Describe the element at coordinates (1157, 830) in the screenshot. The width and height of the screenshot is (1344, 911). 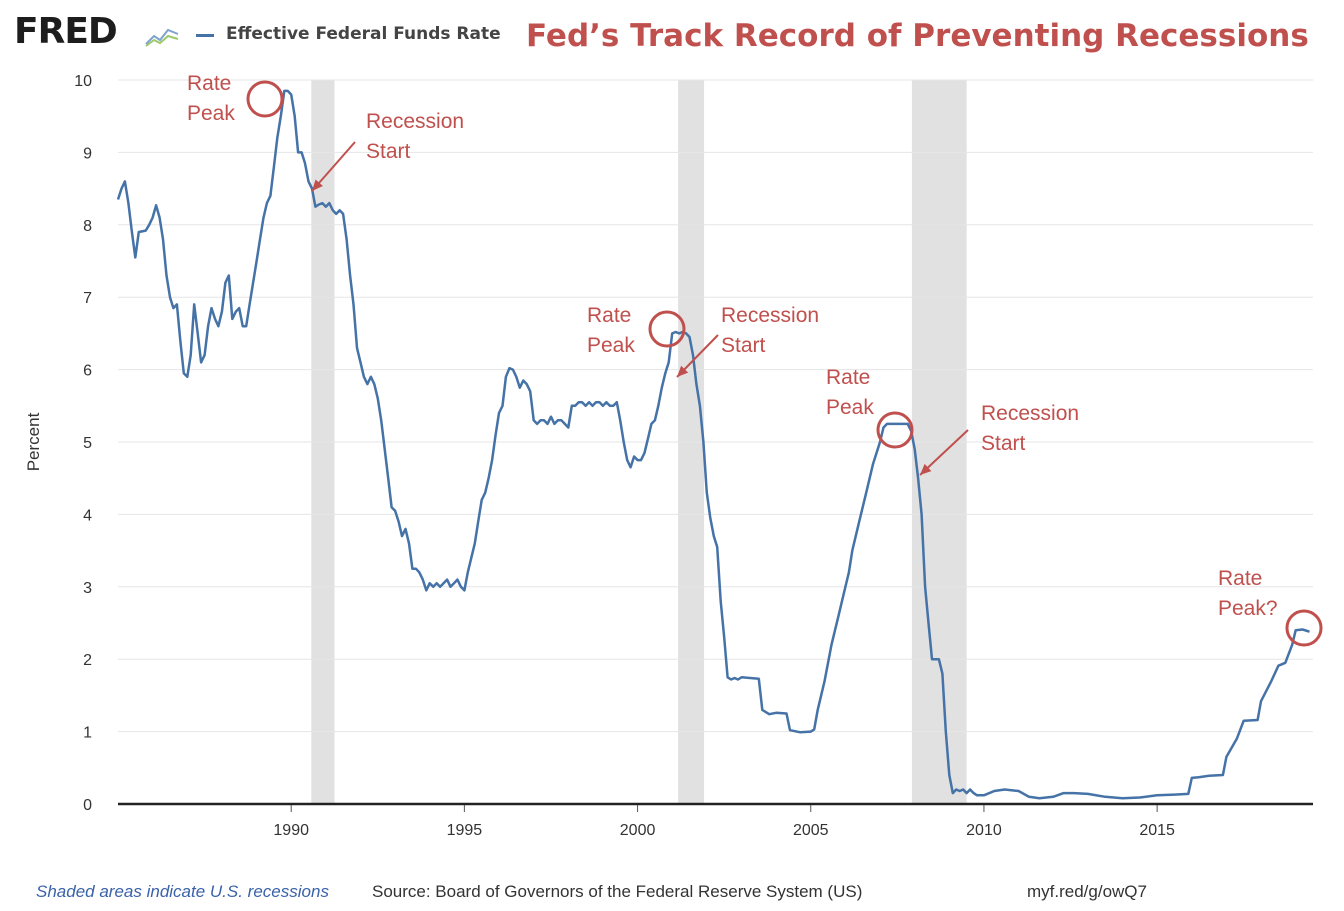
I see `x-tick-label-2015: 2015` at that location.